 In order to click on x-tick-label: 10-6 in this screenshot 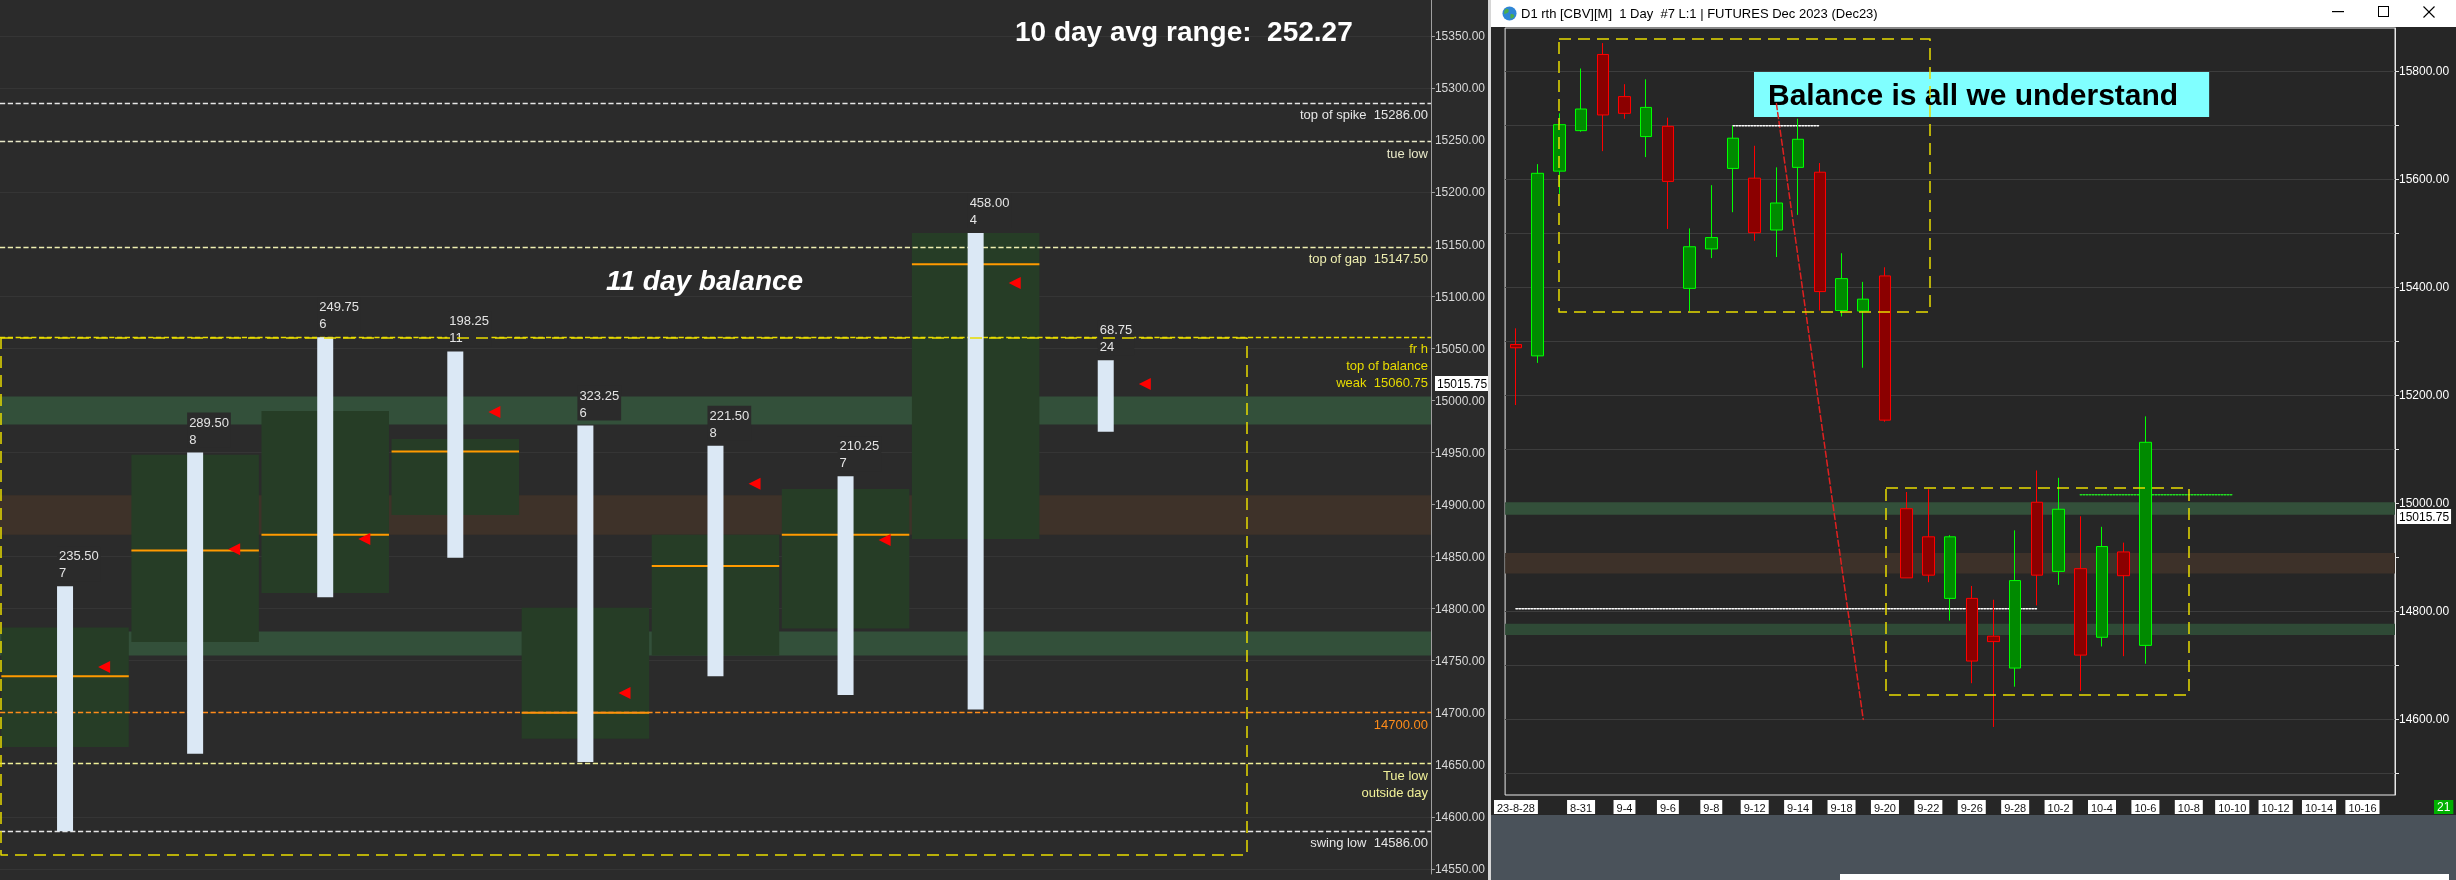, I will do `click(2145, 807)`.